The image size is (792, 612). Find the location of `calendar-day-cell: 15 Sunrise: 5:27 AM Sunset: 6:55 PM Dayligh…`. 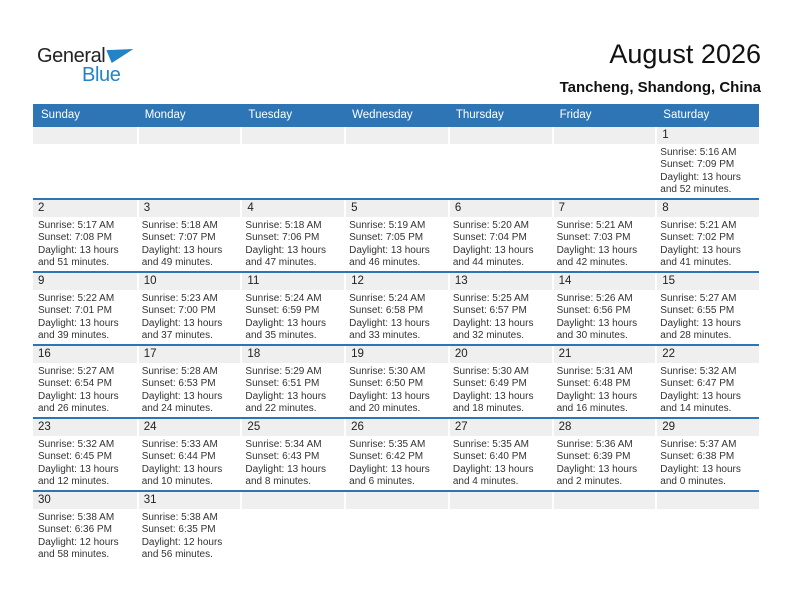

calendar-day-cell: 15 Sunrise: 5:27 AM Sunset: 6:55 PM Dayligh… is located at coordinates (707, 308).